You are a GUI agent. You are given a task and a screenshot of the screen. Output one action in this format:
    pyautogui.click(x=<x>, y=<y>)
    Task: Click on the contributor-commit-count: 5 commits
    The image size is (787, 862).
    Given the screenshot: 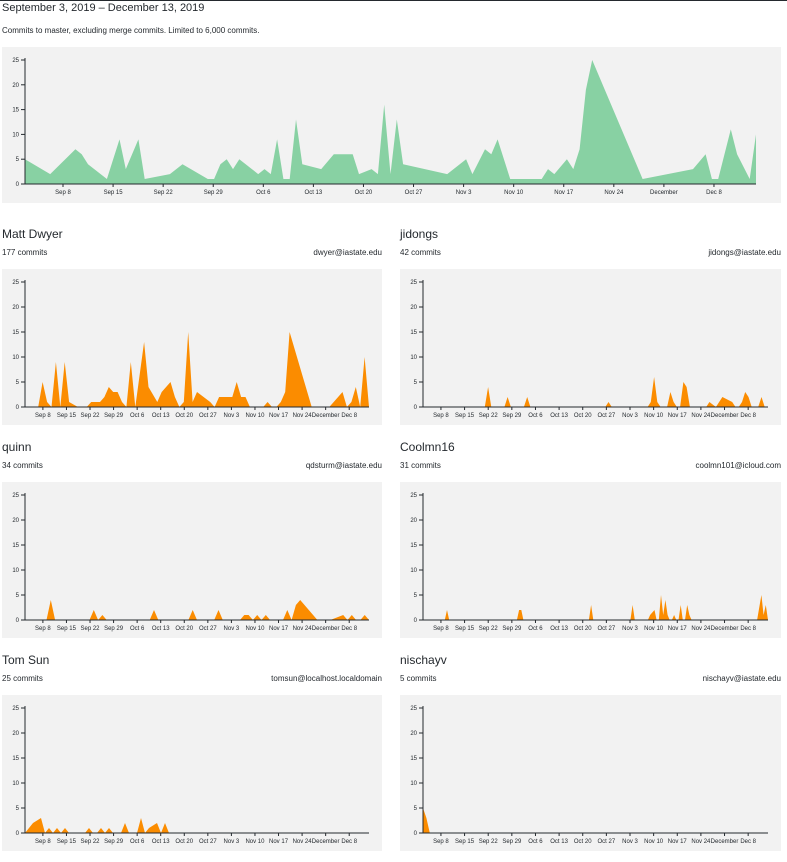 What is the action you would take?
    pyautogui.click(x=418, y=678)
    